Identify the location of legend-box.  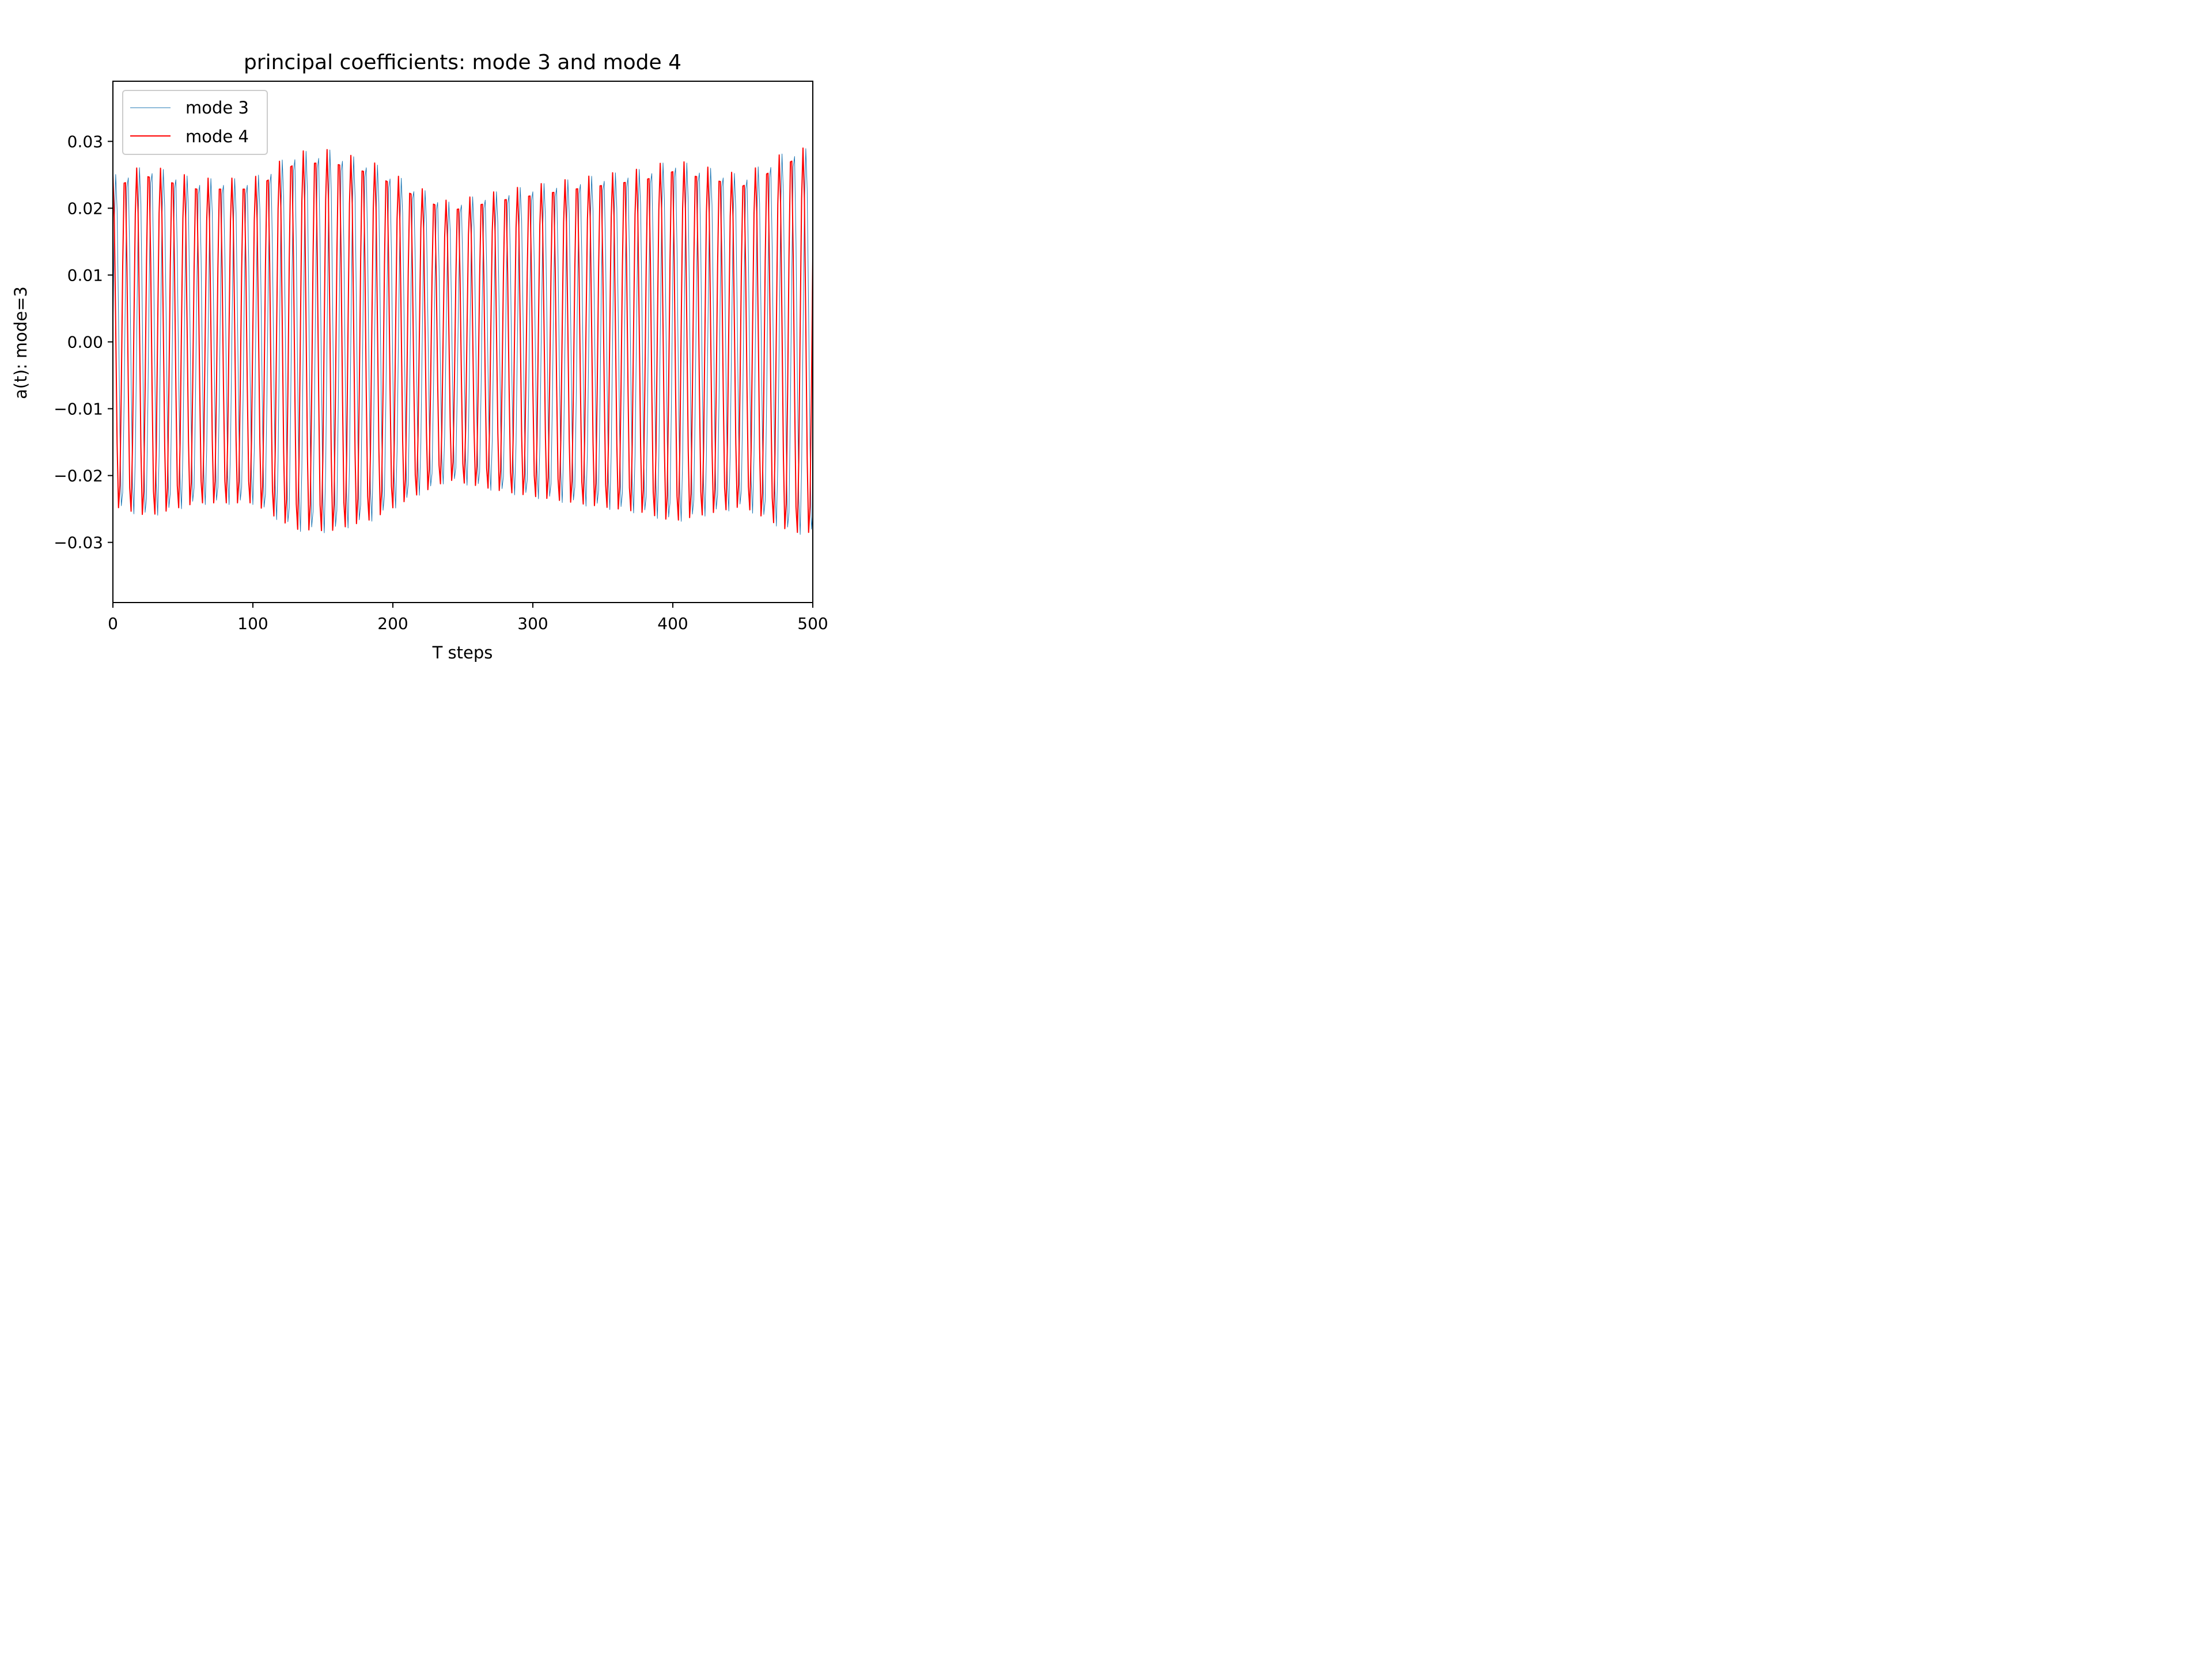
(195, 122).